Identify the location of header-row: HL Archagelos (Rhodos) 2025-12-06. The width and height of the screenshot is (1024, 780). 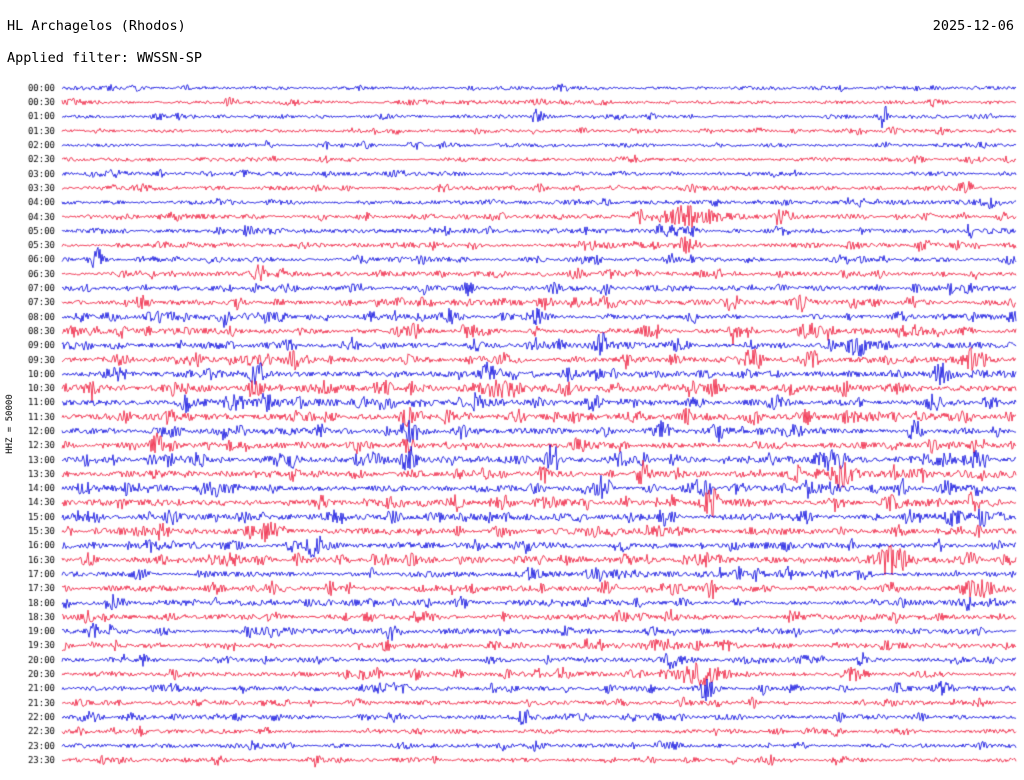
(510, 26).